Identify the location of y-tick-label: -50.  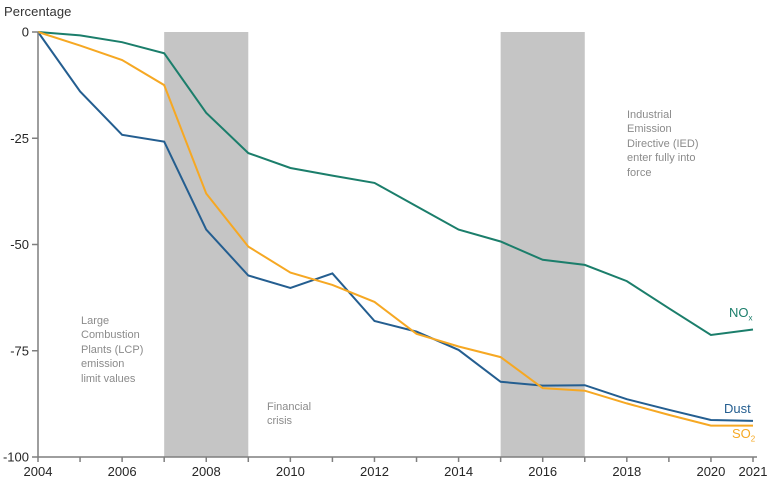
(19, 244).